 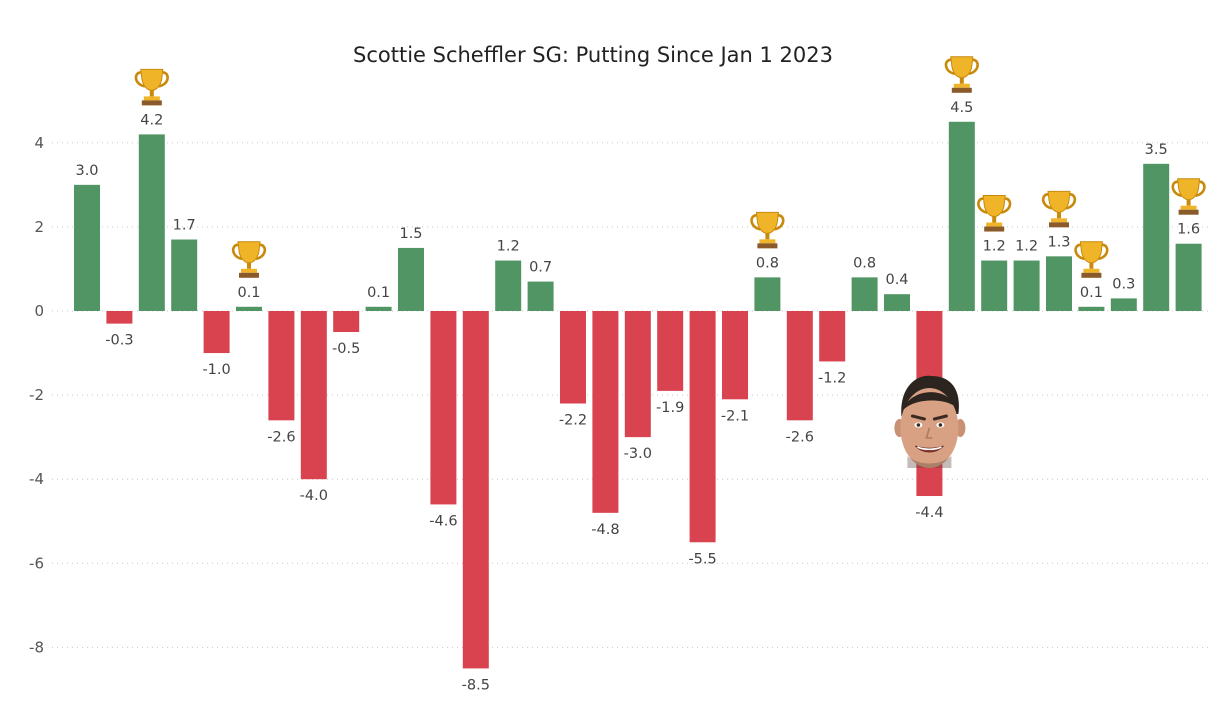 I want to click on data-label: 1.6, so click(x=1188, y=230).